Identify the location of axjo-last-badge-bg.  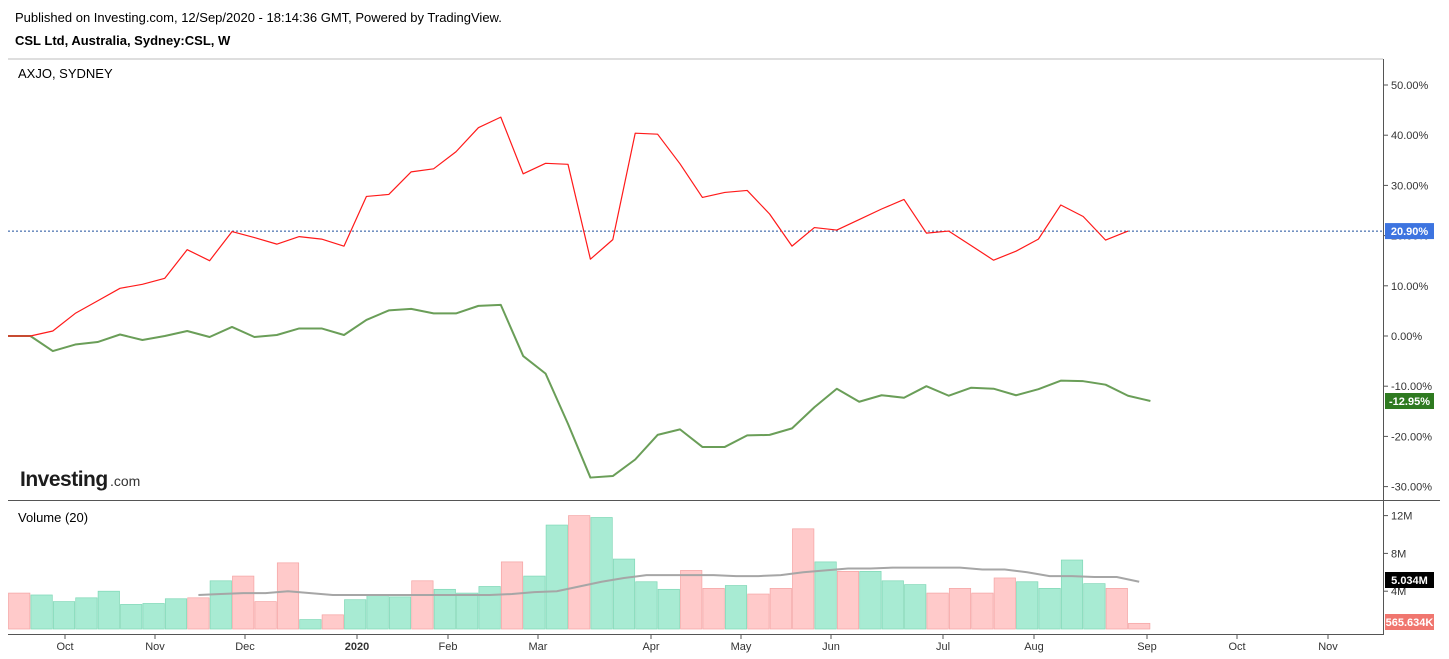
(1409, 401).